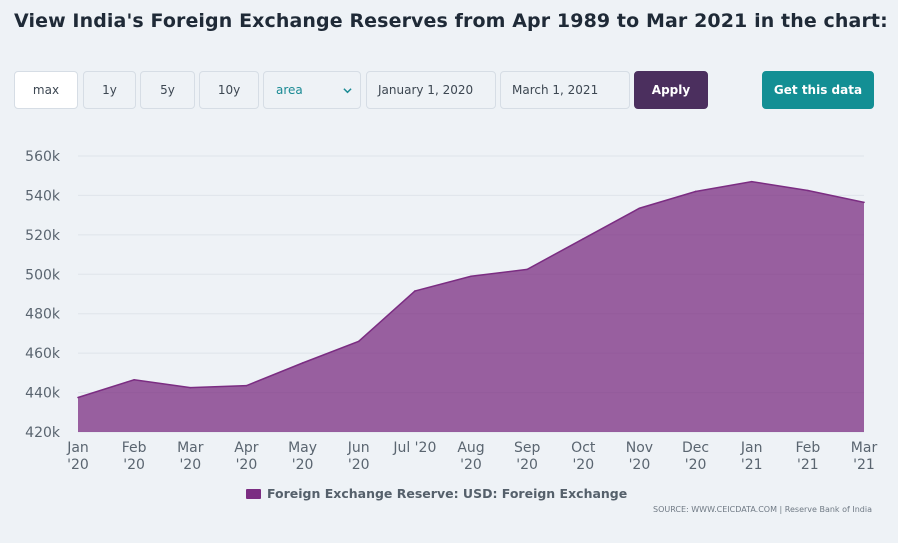 Image resolution: width=898 pixels, height=543 pixels. I want to click on chart-legend: Foreign Exchange Reserve: USD, so click(436, 493).